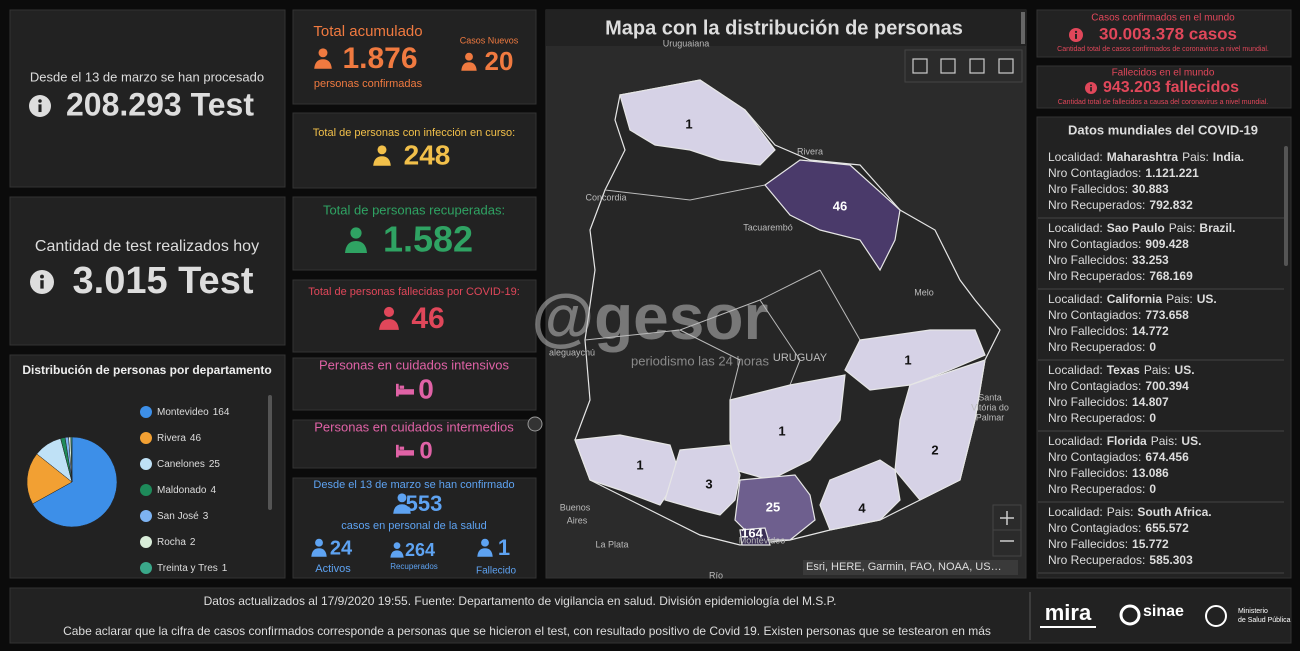  I want to click on label: 20, so click(499, 61).